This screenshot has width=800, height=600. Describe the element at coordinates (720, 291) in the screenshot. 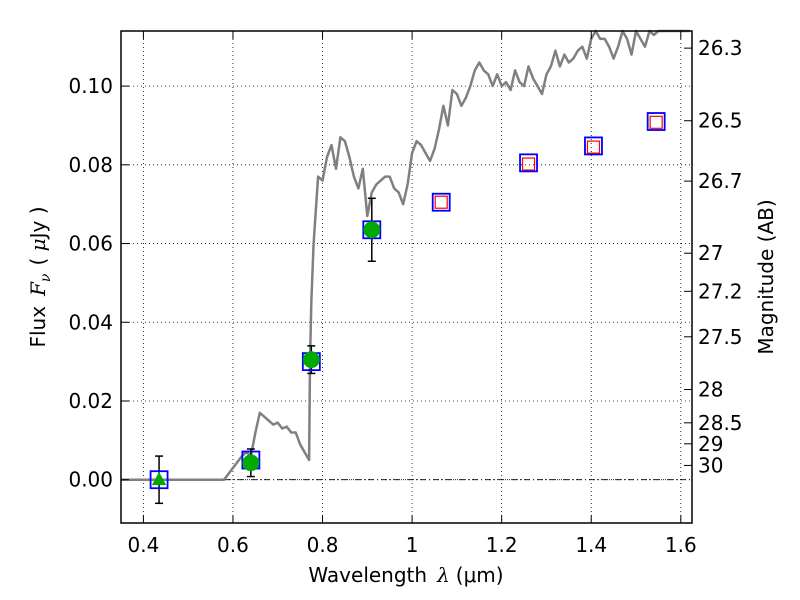

I see `magnitude-tick-label: 27.2` at that location.